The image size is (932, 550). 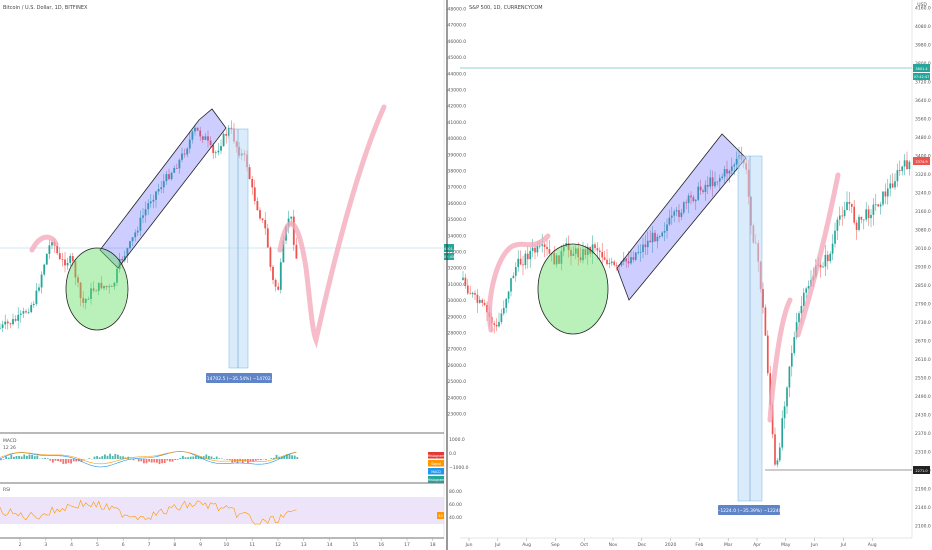 I want to click on left-uptrend-channel, so click(x=163, y=188).